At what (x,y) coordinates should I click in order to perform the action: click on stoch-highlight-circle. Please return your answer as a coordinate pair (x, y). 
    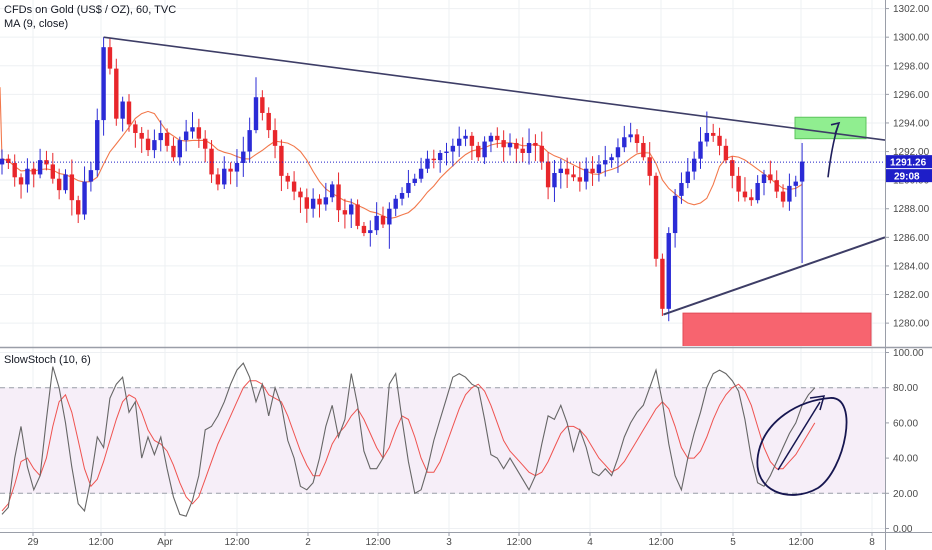
    Looking at the image, I should click on (802, 446).